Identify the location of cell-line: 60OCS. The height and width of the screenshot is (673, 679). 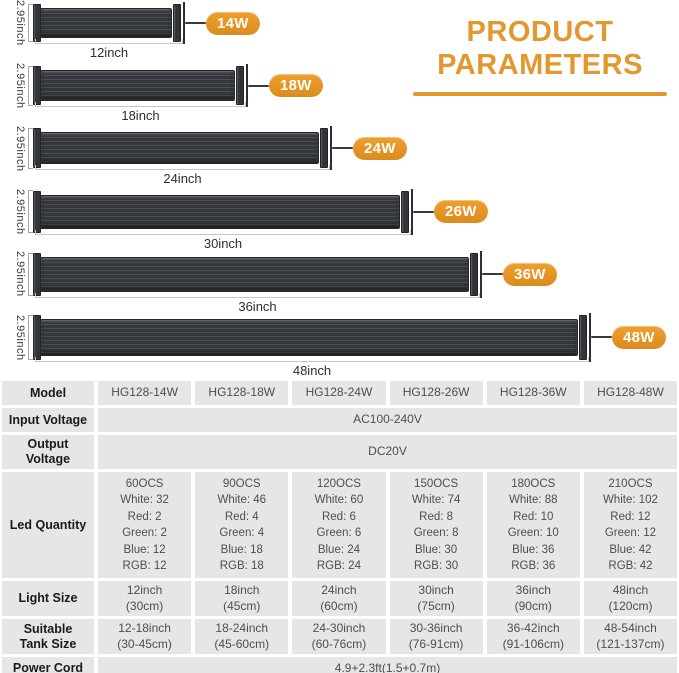
(144, 483).